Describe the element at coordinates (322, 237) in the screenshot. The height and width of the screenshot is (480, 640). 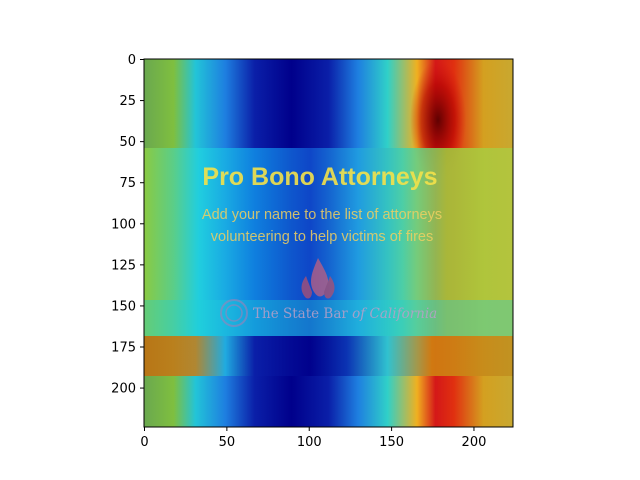
I see `banner-subtitle-line-2: volunteering to help victims of fires` at that location.